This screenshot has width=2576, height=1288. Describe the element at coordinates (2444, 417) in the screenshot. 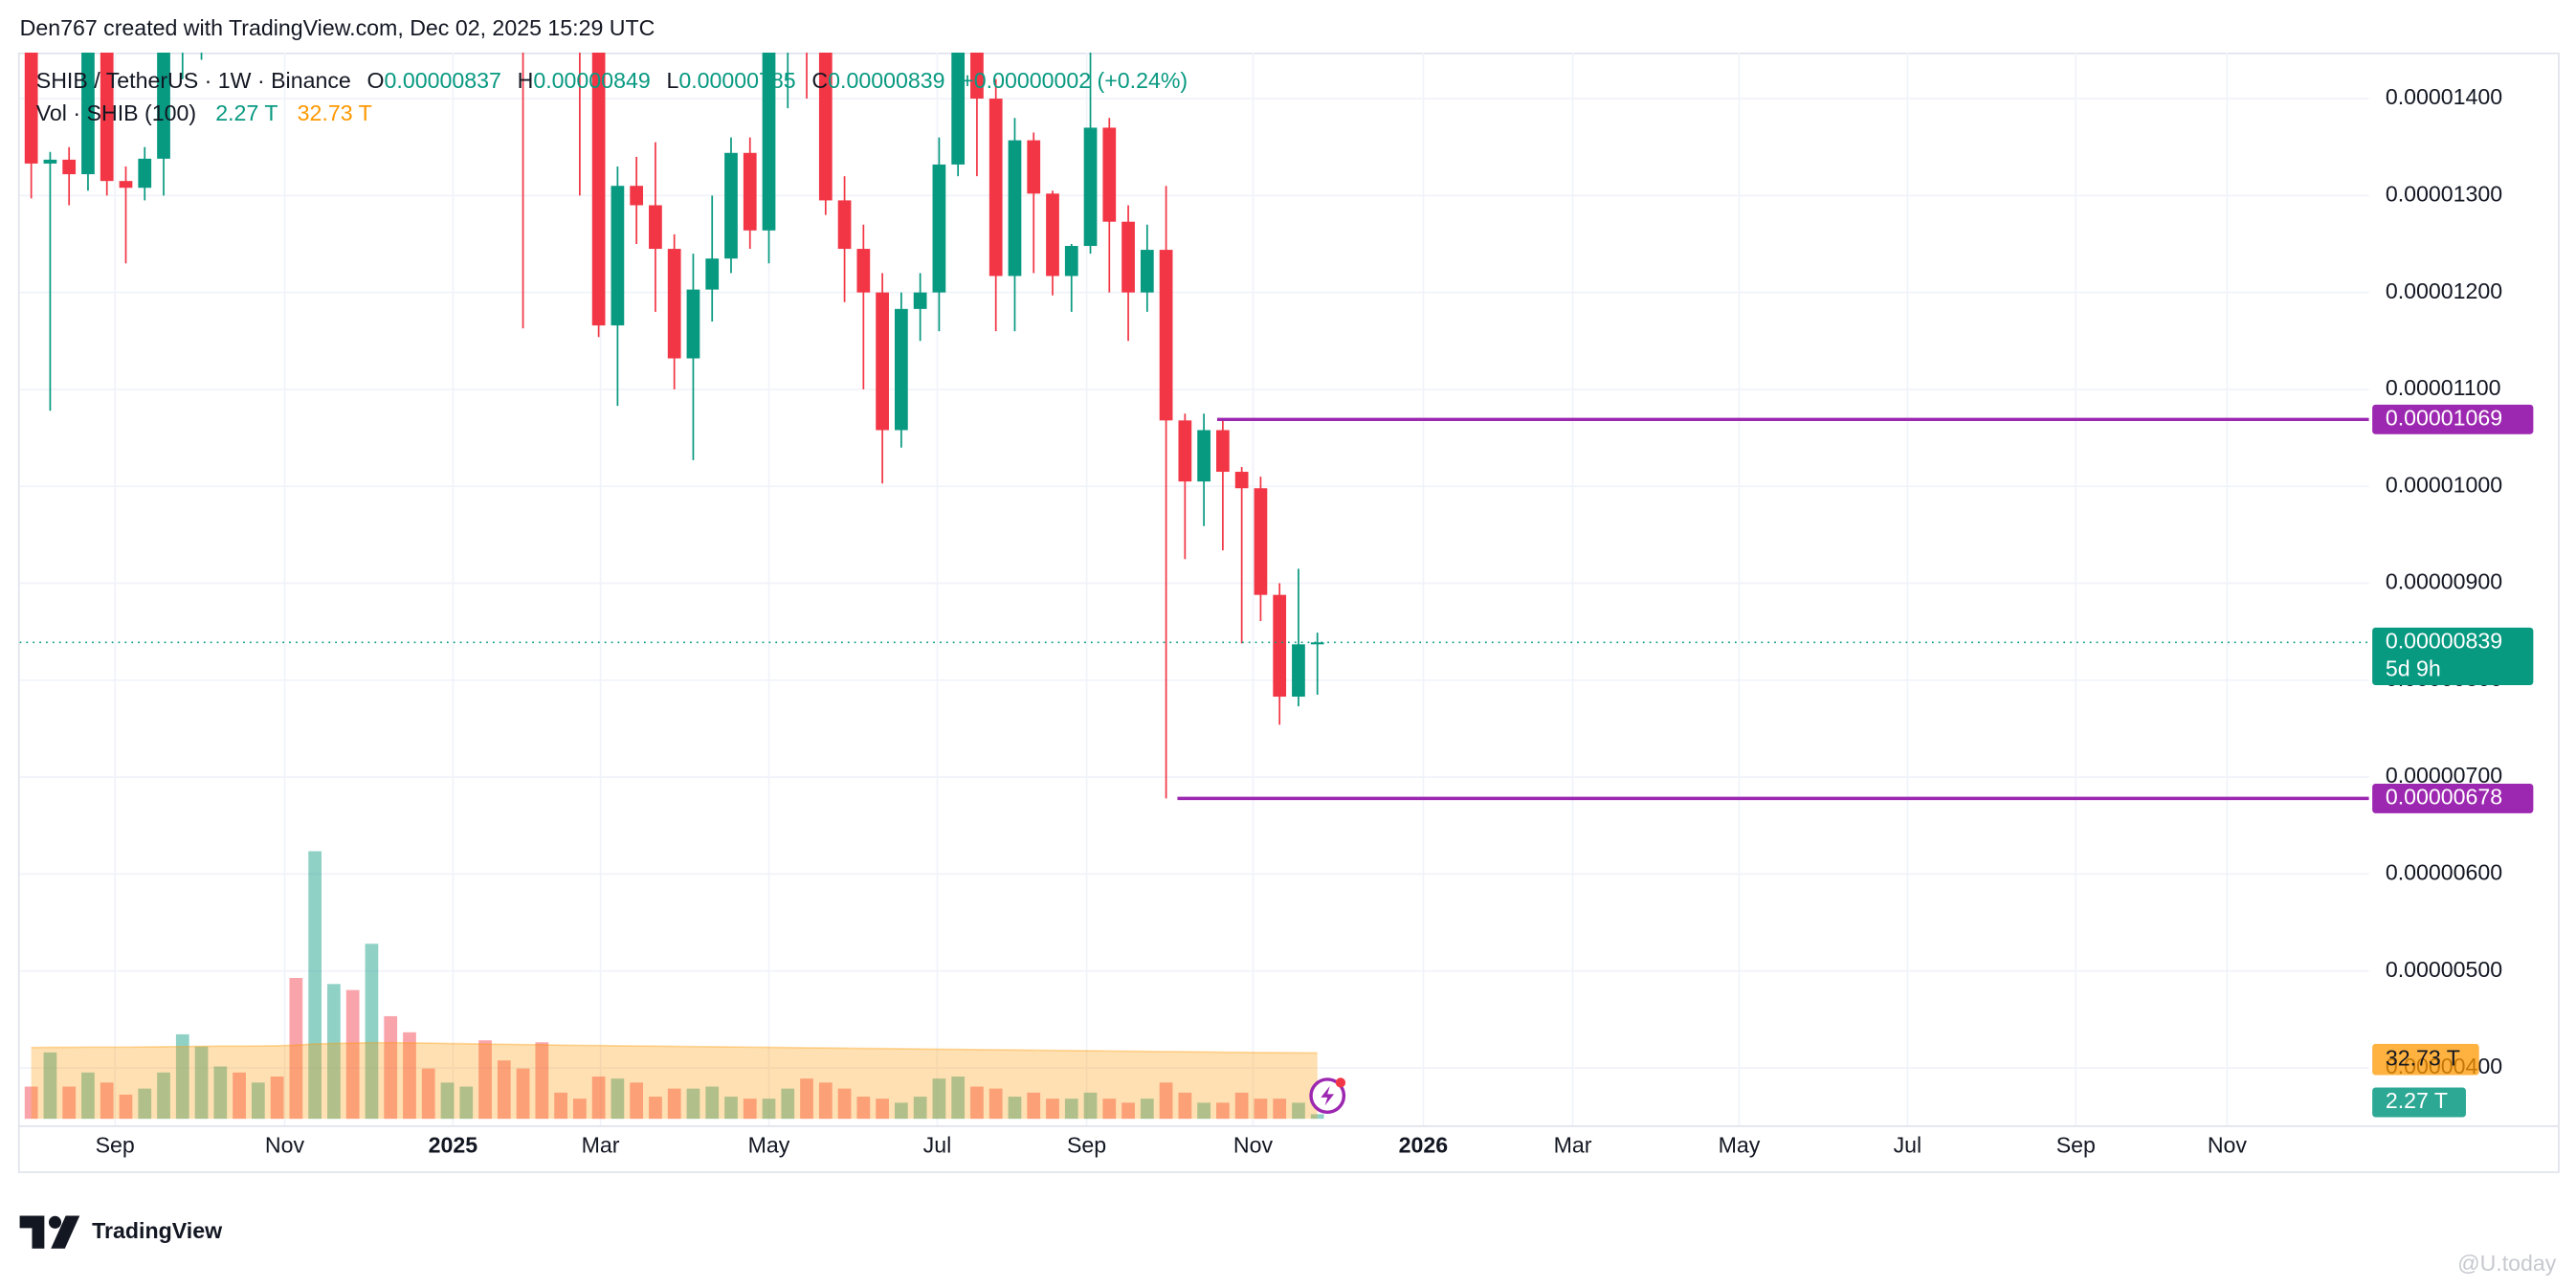

I see `level-label: 0.00001069` at that location.